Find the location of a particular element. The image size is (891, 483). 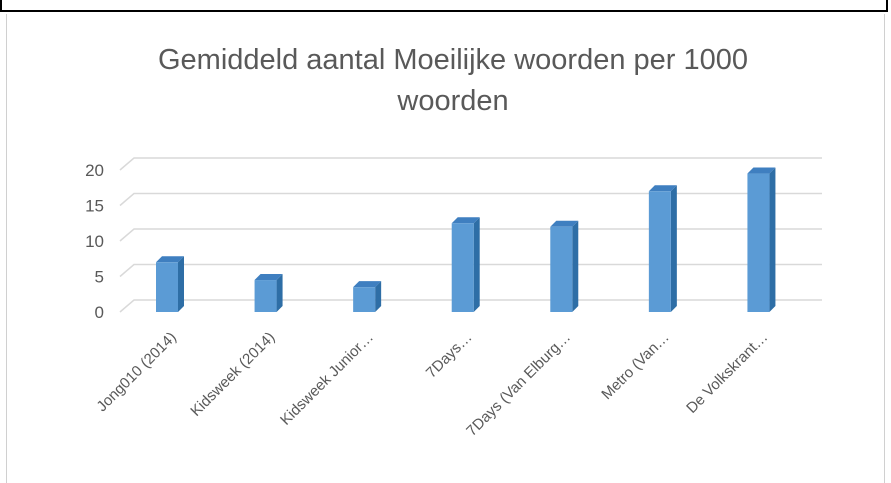

y-axis-ticks: 0 5 10 15 20 is located at coordinates (94, 241).